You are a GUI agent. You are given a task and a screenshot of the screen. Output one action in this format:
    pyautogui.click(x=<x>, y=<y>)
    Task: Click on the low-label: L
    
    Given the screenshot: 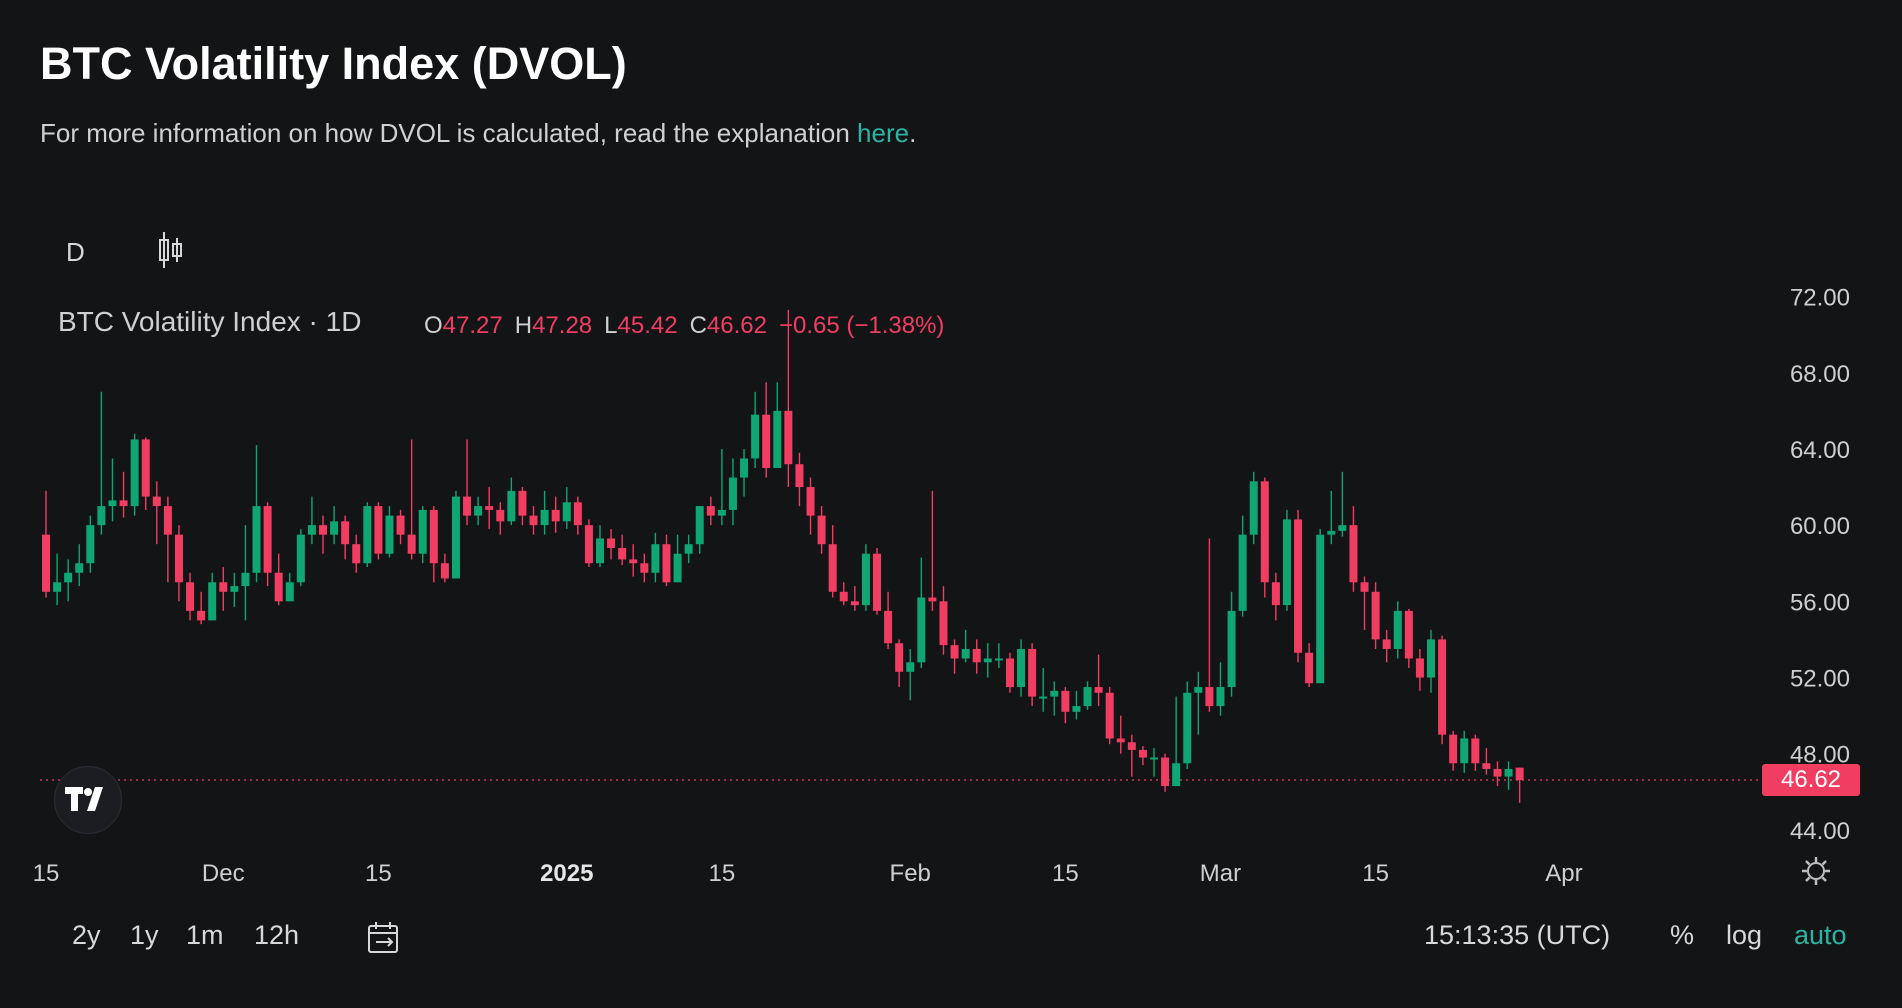 What is the action you would take?
    pyautogui.click(x=611, y=325)
    